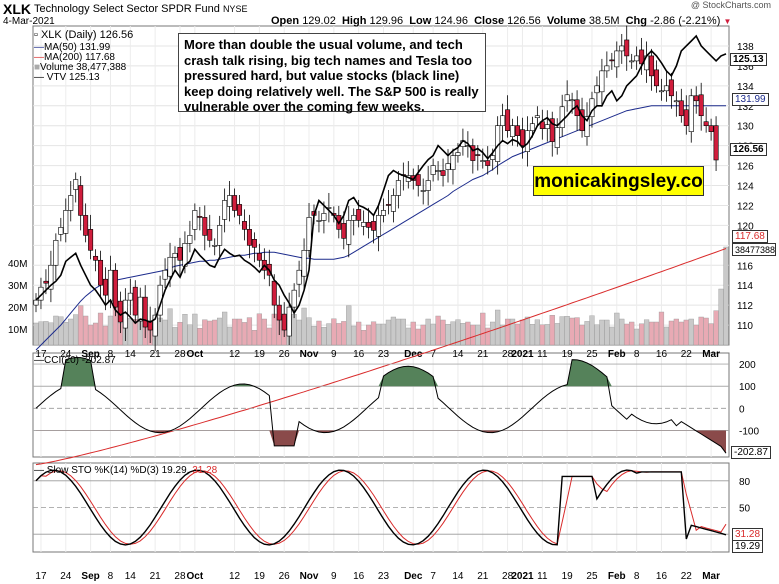  What do you see at coordinates (41, 354) in the screenshot?
I see `x-axis-label-top: 17` at bounding box center [41, 354].